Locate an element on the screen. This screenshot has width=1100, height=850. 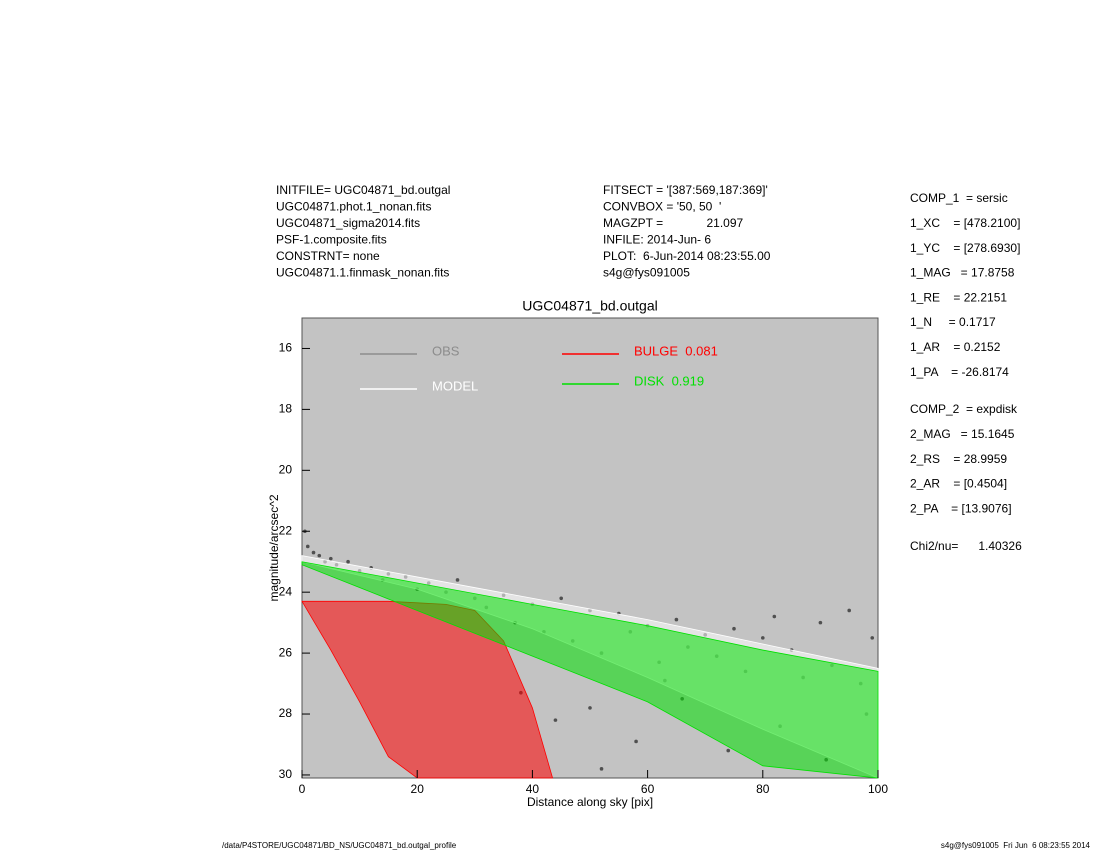
header-middle-line: FITSECT = '[387:569,187:369]' is located at coordinates (685, 190).